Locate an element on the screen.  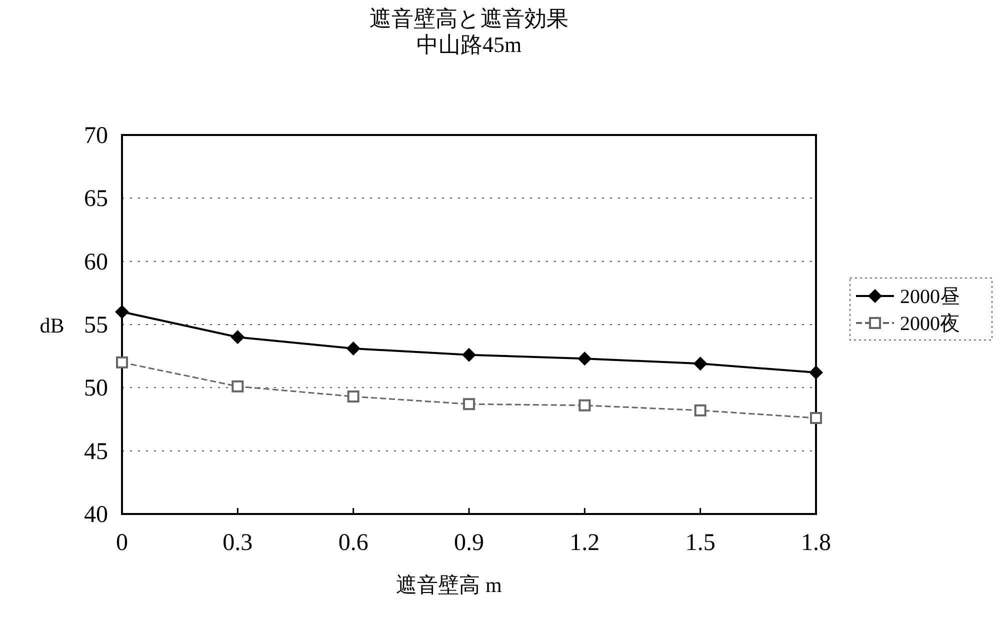
chart-subtitle: 中山路45m is located at coordinates (469, 44).